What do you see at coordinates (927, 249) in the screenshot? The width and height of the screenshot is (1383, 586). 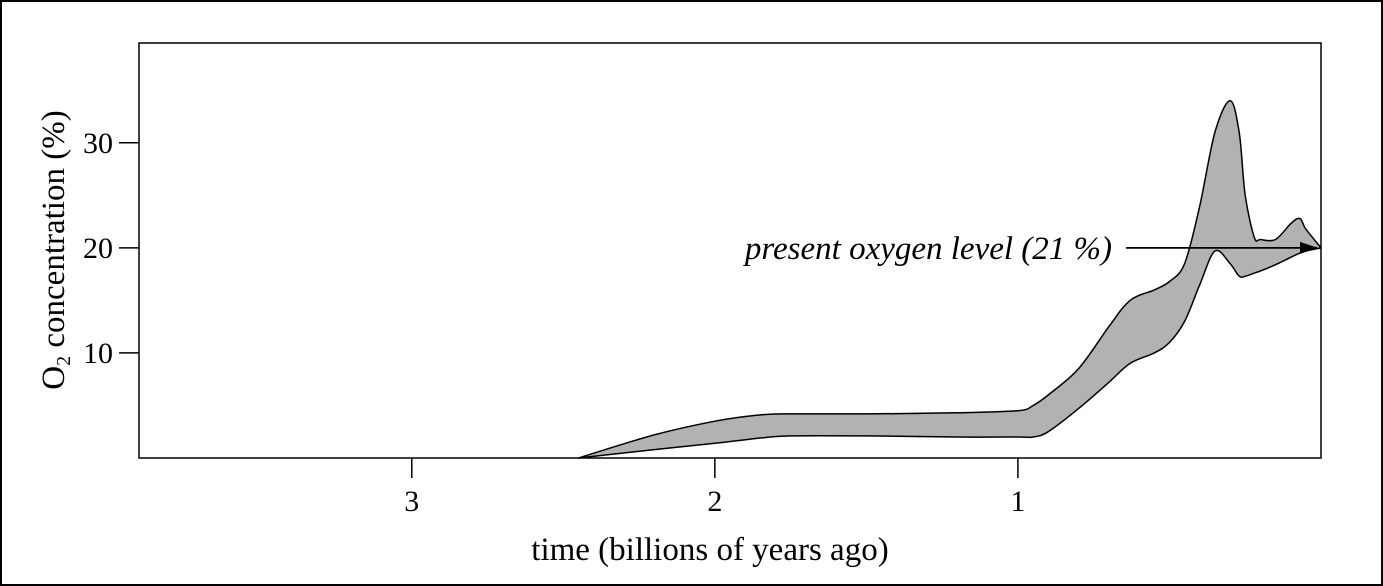 I see `present-oxygen-annotation: present oxygen level (21 %)` at bounding box center [927, 249].